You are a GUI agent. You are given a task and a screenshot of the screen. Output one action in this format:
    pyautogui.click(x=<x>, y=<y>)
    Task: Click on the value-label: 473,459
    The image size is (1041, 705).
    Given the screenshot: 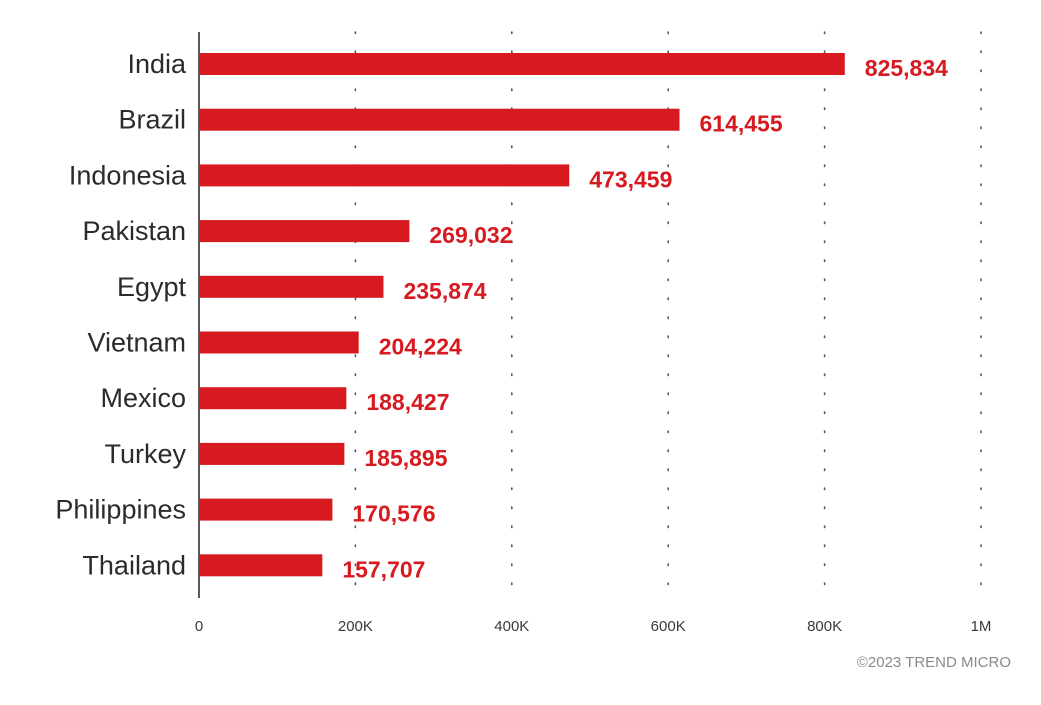 What is the action you would take?
    pyautogui.click(x=630, y=179)
    